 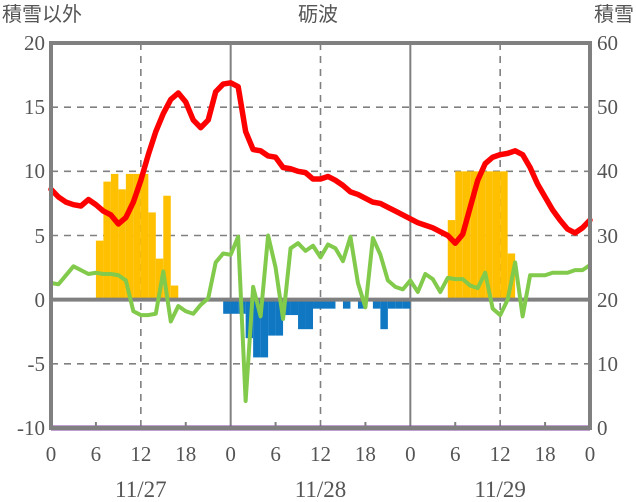 I want to click on y-axis-left-tick: -10, so click(x=31, y=428).